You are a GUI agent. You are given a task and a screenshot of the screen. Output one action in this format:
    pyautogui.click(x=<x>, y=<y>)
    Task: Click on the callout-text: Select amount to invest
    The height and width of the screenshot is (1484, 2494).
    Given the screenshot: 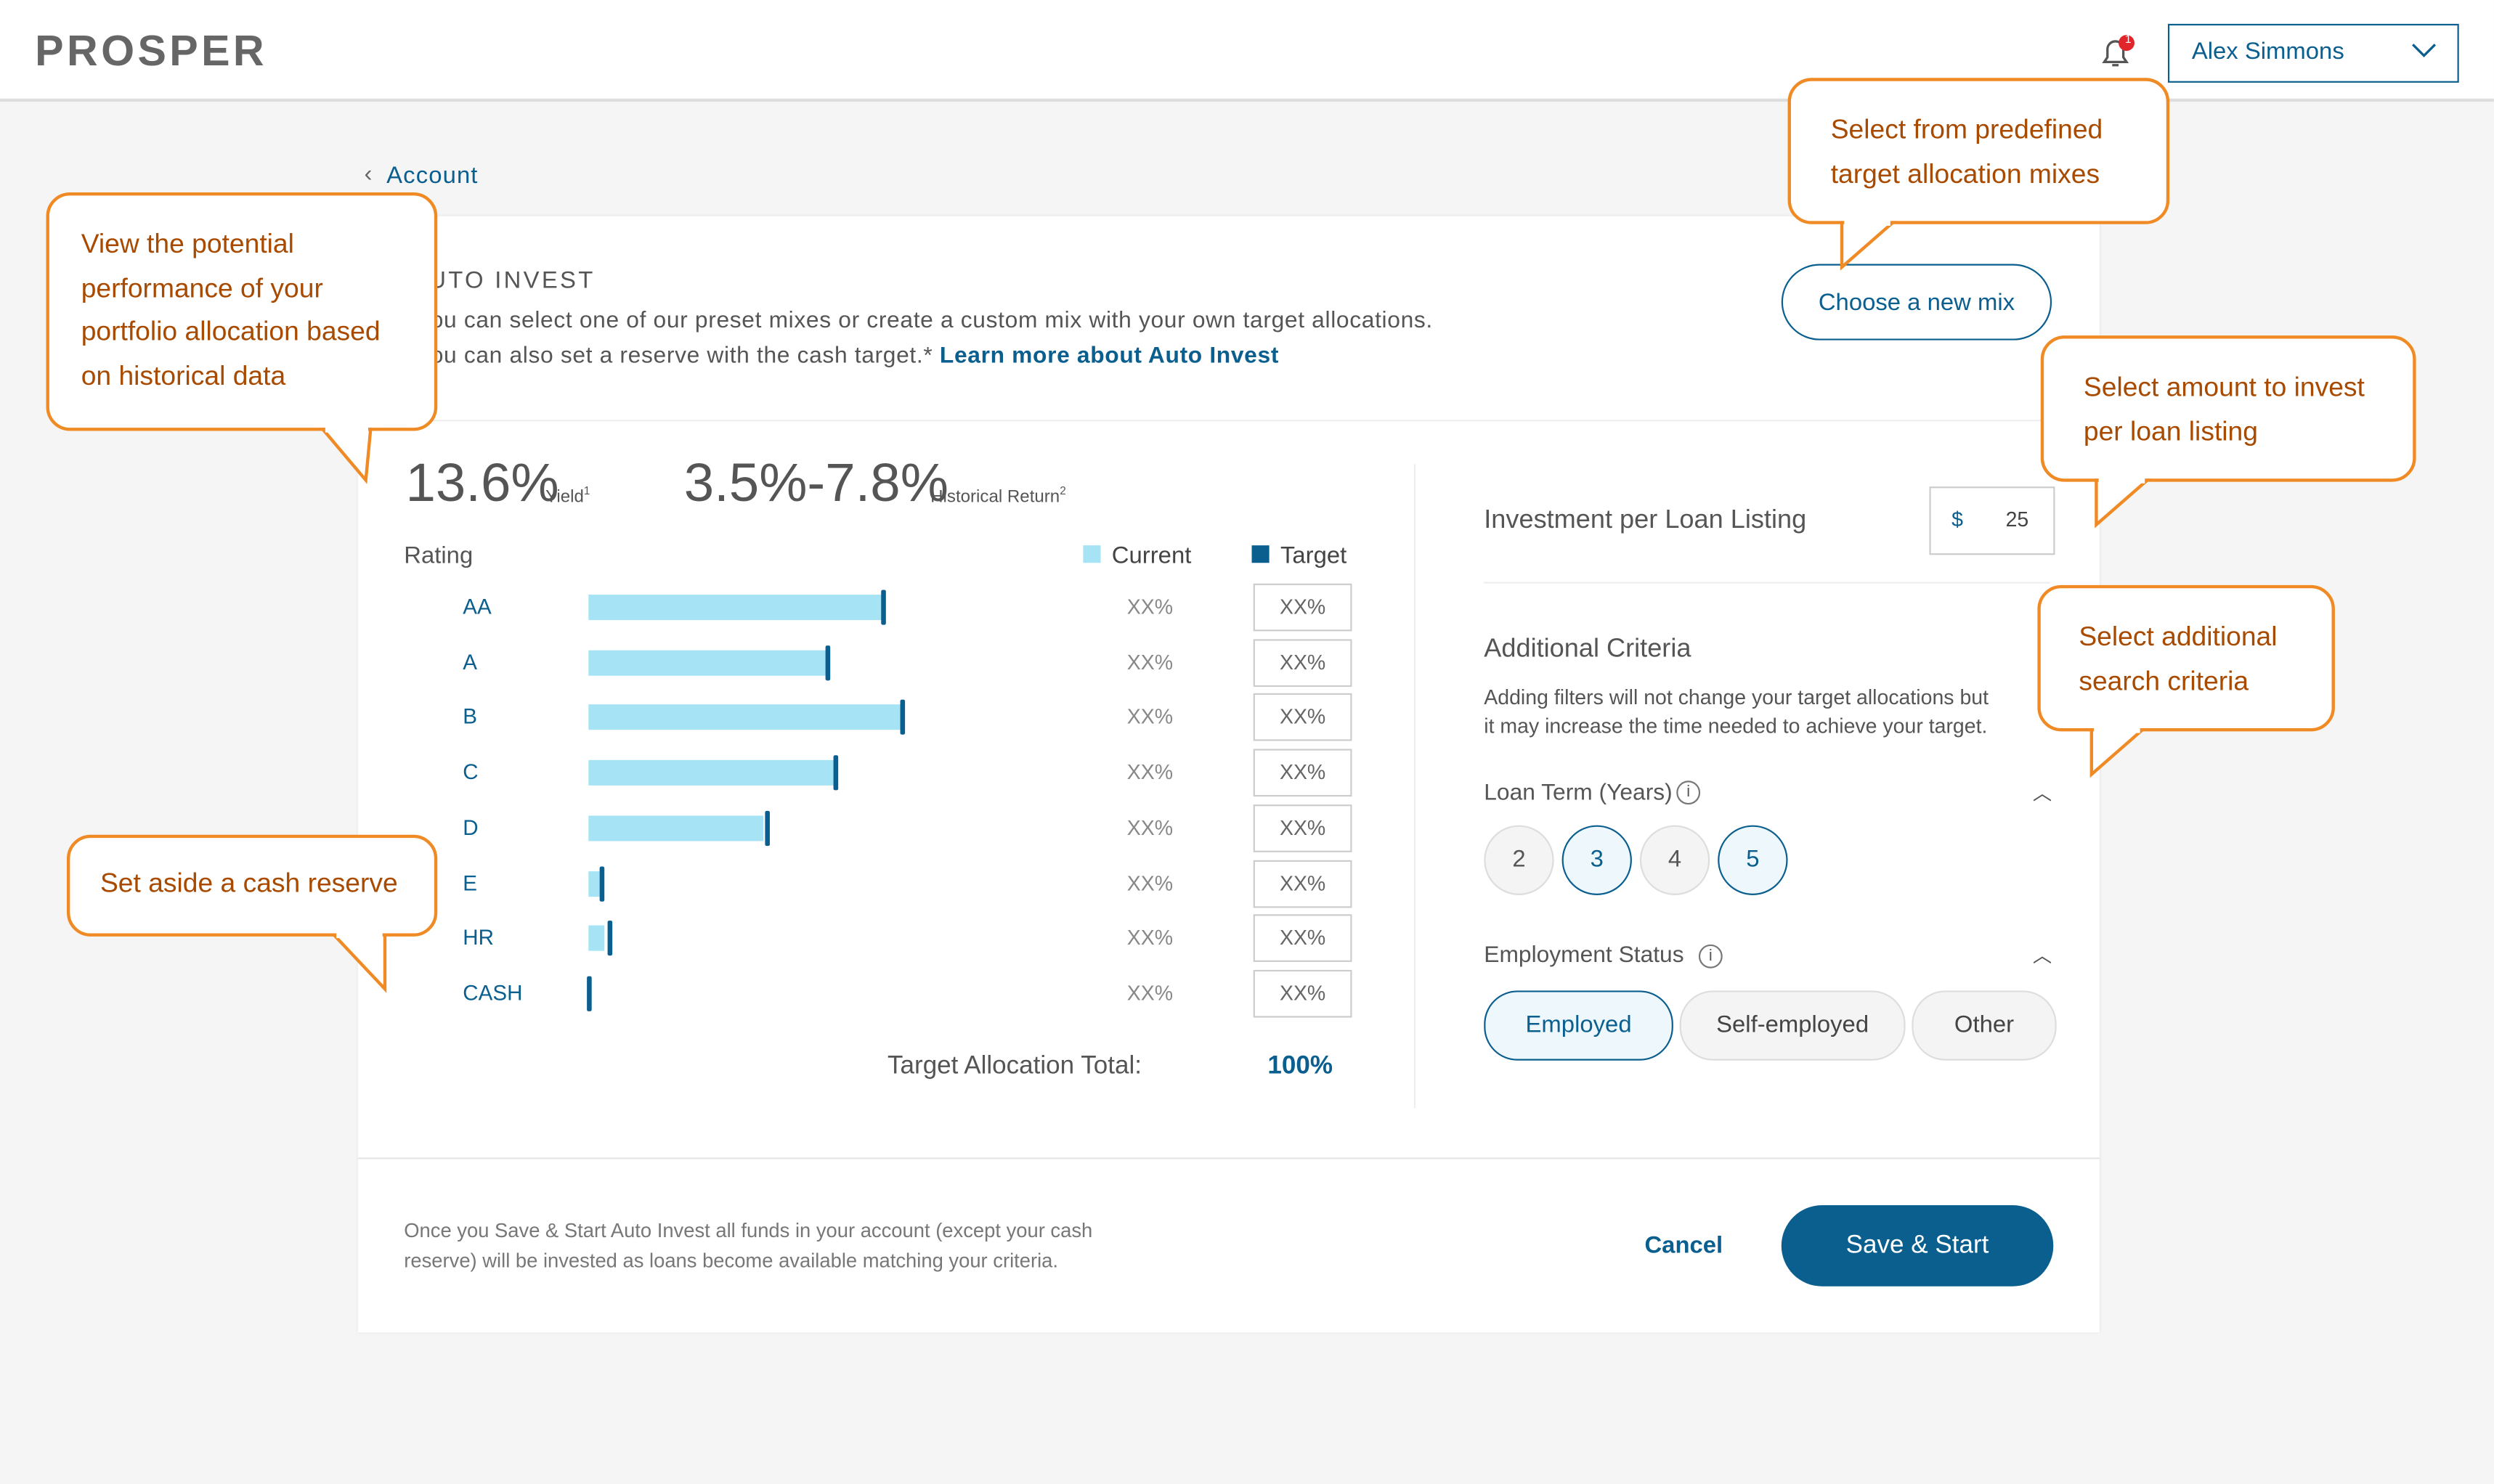 What is the action you would take?
    pyautogui.click(x=2224, y=387)
    